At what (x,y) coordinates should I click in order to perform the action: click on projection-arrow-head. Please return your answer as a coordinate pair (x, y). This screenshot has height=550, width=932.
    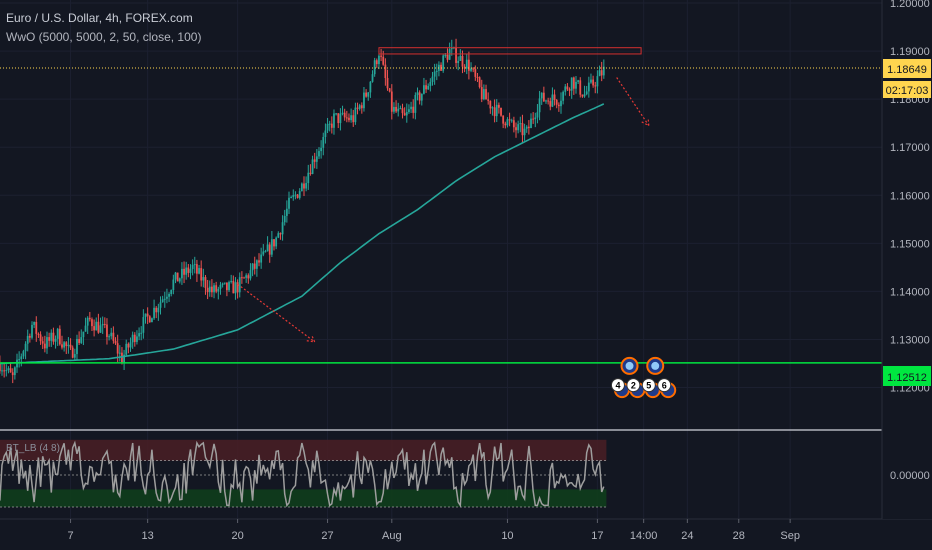
    Looking at the image, I should click on (645, 122).